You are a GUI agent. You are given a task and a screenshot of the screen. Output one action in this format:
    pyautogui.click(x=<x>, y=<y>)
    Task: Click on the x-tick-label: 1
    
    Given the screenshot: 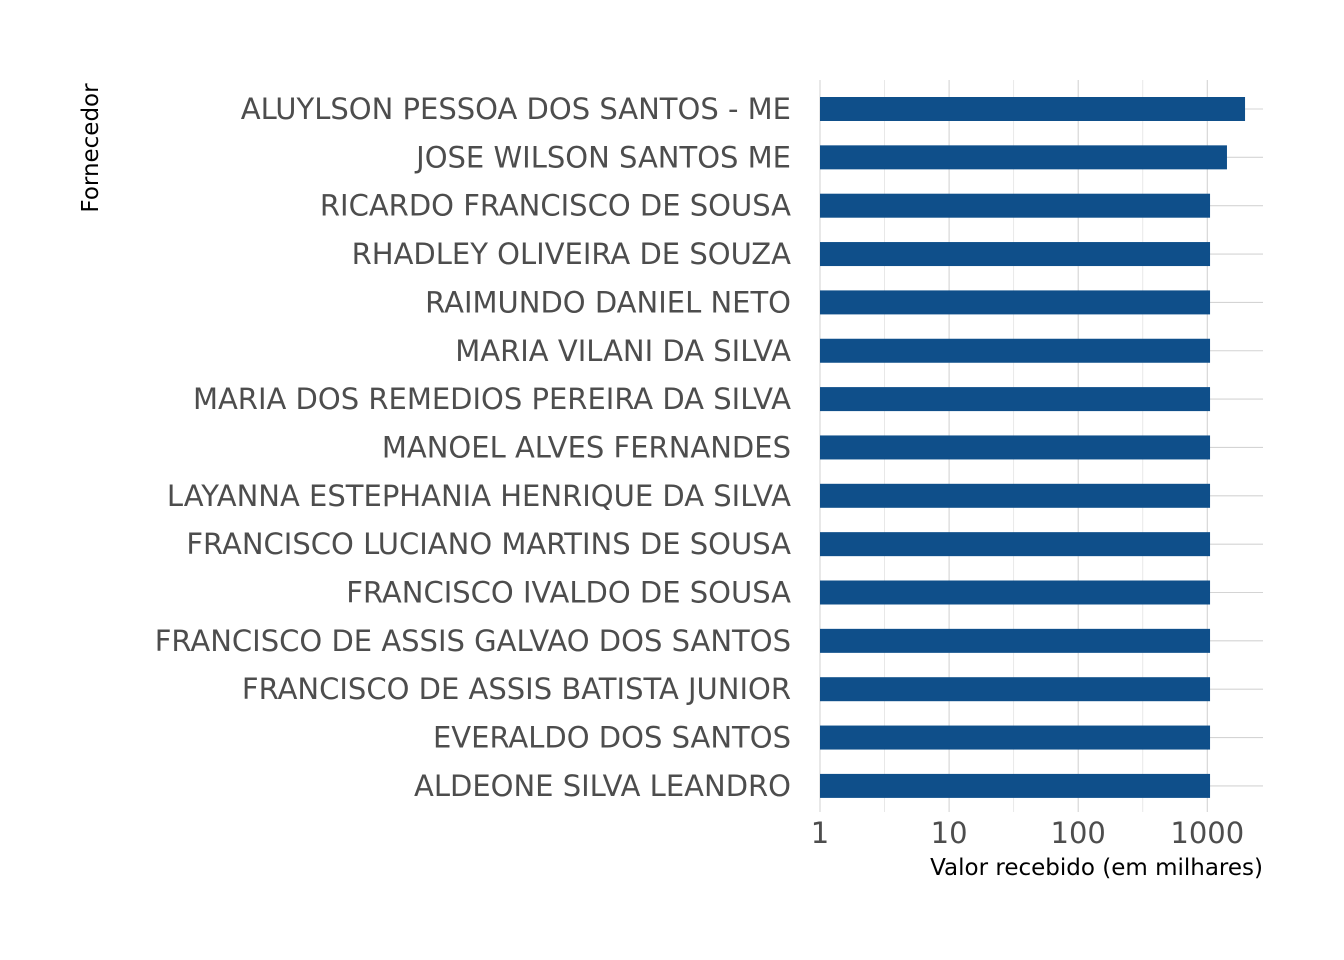 What is the action you would take?
    pyautogui.click(x=820, y=833)
    